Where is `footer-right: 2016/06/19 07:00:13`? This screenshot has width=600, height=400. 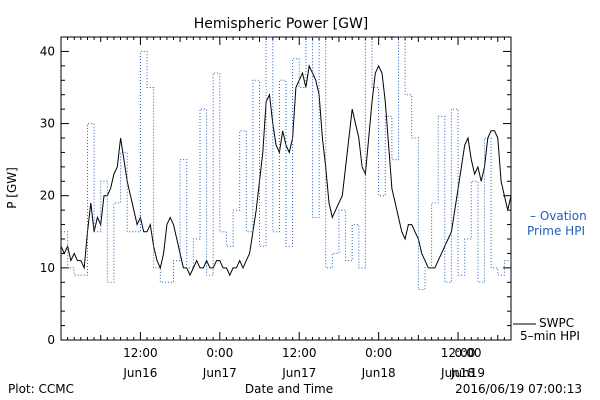 footer-right: 2016/06/19 07:00:13 is located at coordinates (518, 389).